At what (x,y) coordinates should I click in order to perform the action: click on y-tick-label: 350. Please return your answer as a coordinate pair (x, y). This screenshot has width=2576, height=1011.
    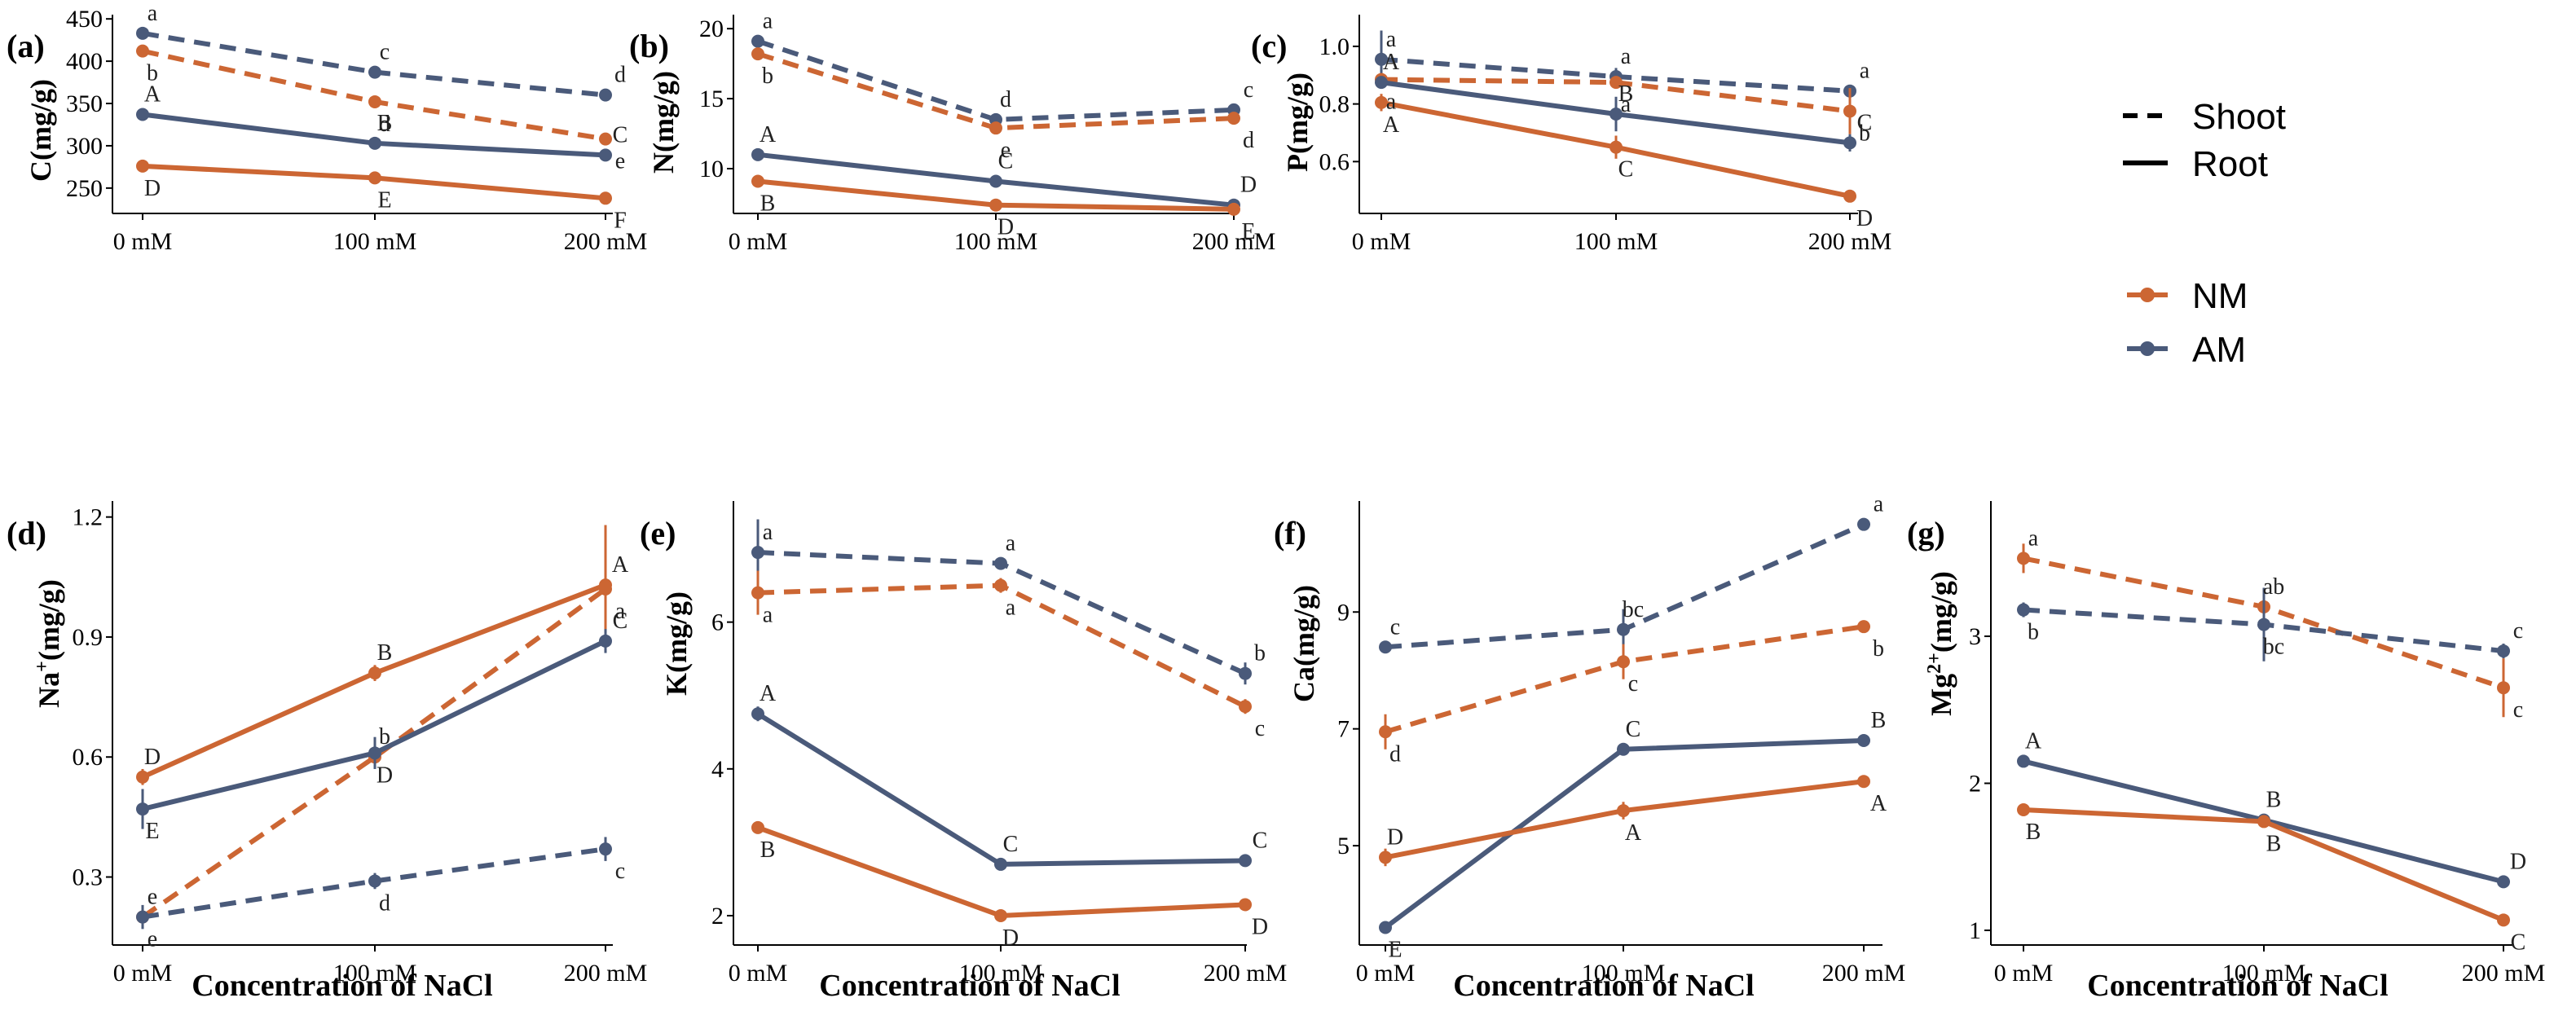
    Looking at the image, I should click on (85, 104).